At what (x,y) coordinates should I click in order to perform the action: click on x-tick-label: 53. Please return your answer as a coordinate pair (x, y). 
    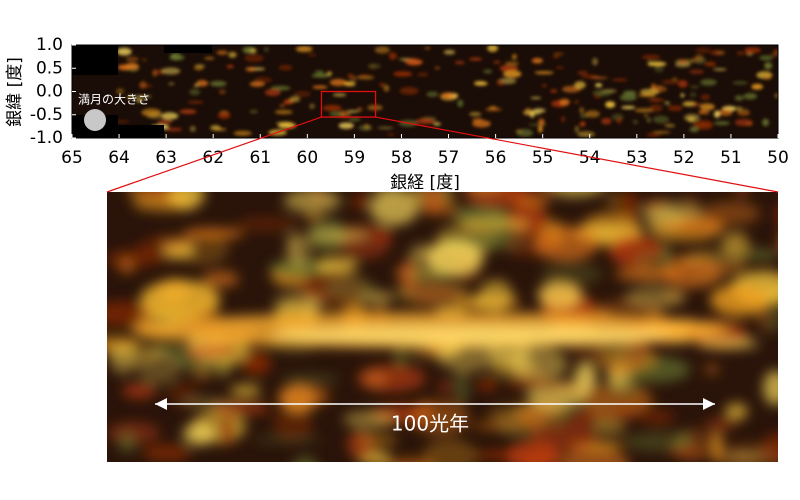
    Looking at the image, I should click on (637, 158).